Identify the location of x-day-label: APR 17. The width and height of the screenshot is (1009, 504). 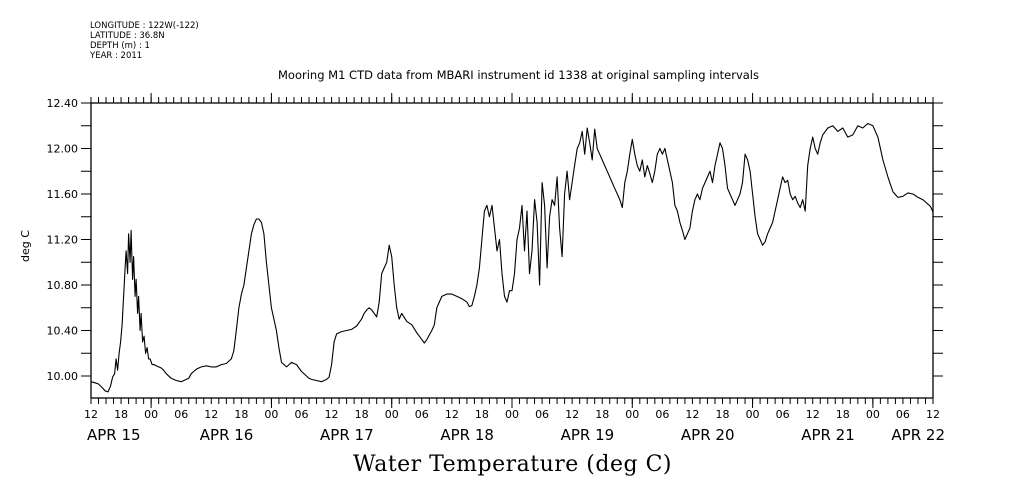
(347, 435).